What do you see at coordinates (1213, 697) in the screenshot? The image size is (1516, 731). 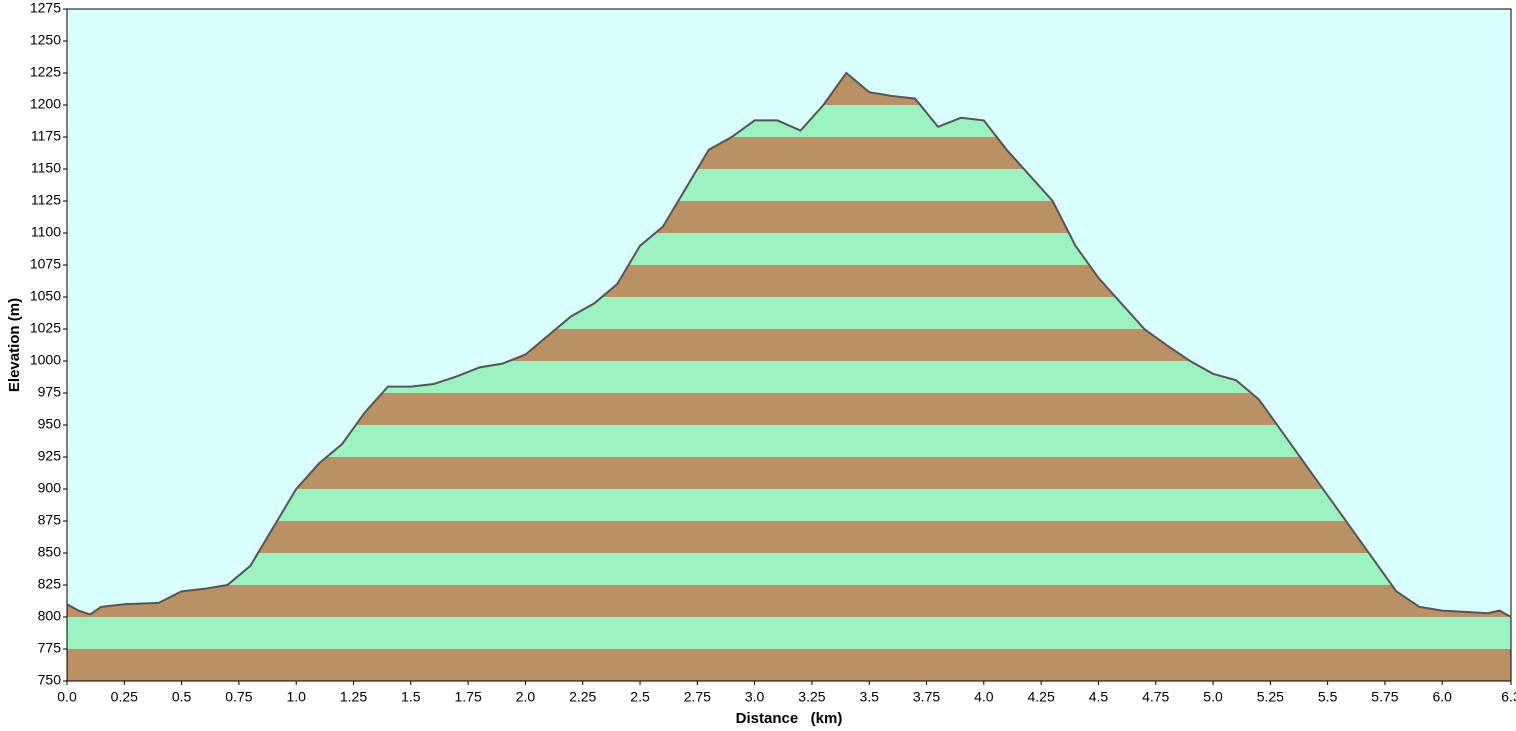 I see `x-tick-label: 5.0` at bounding box center [1213, 697].